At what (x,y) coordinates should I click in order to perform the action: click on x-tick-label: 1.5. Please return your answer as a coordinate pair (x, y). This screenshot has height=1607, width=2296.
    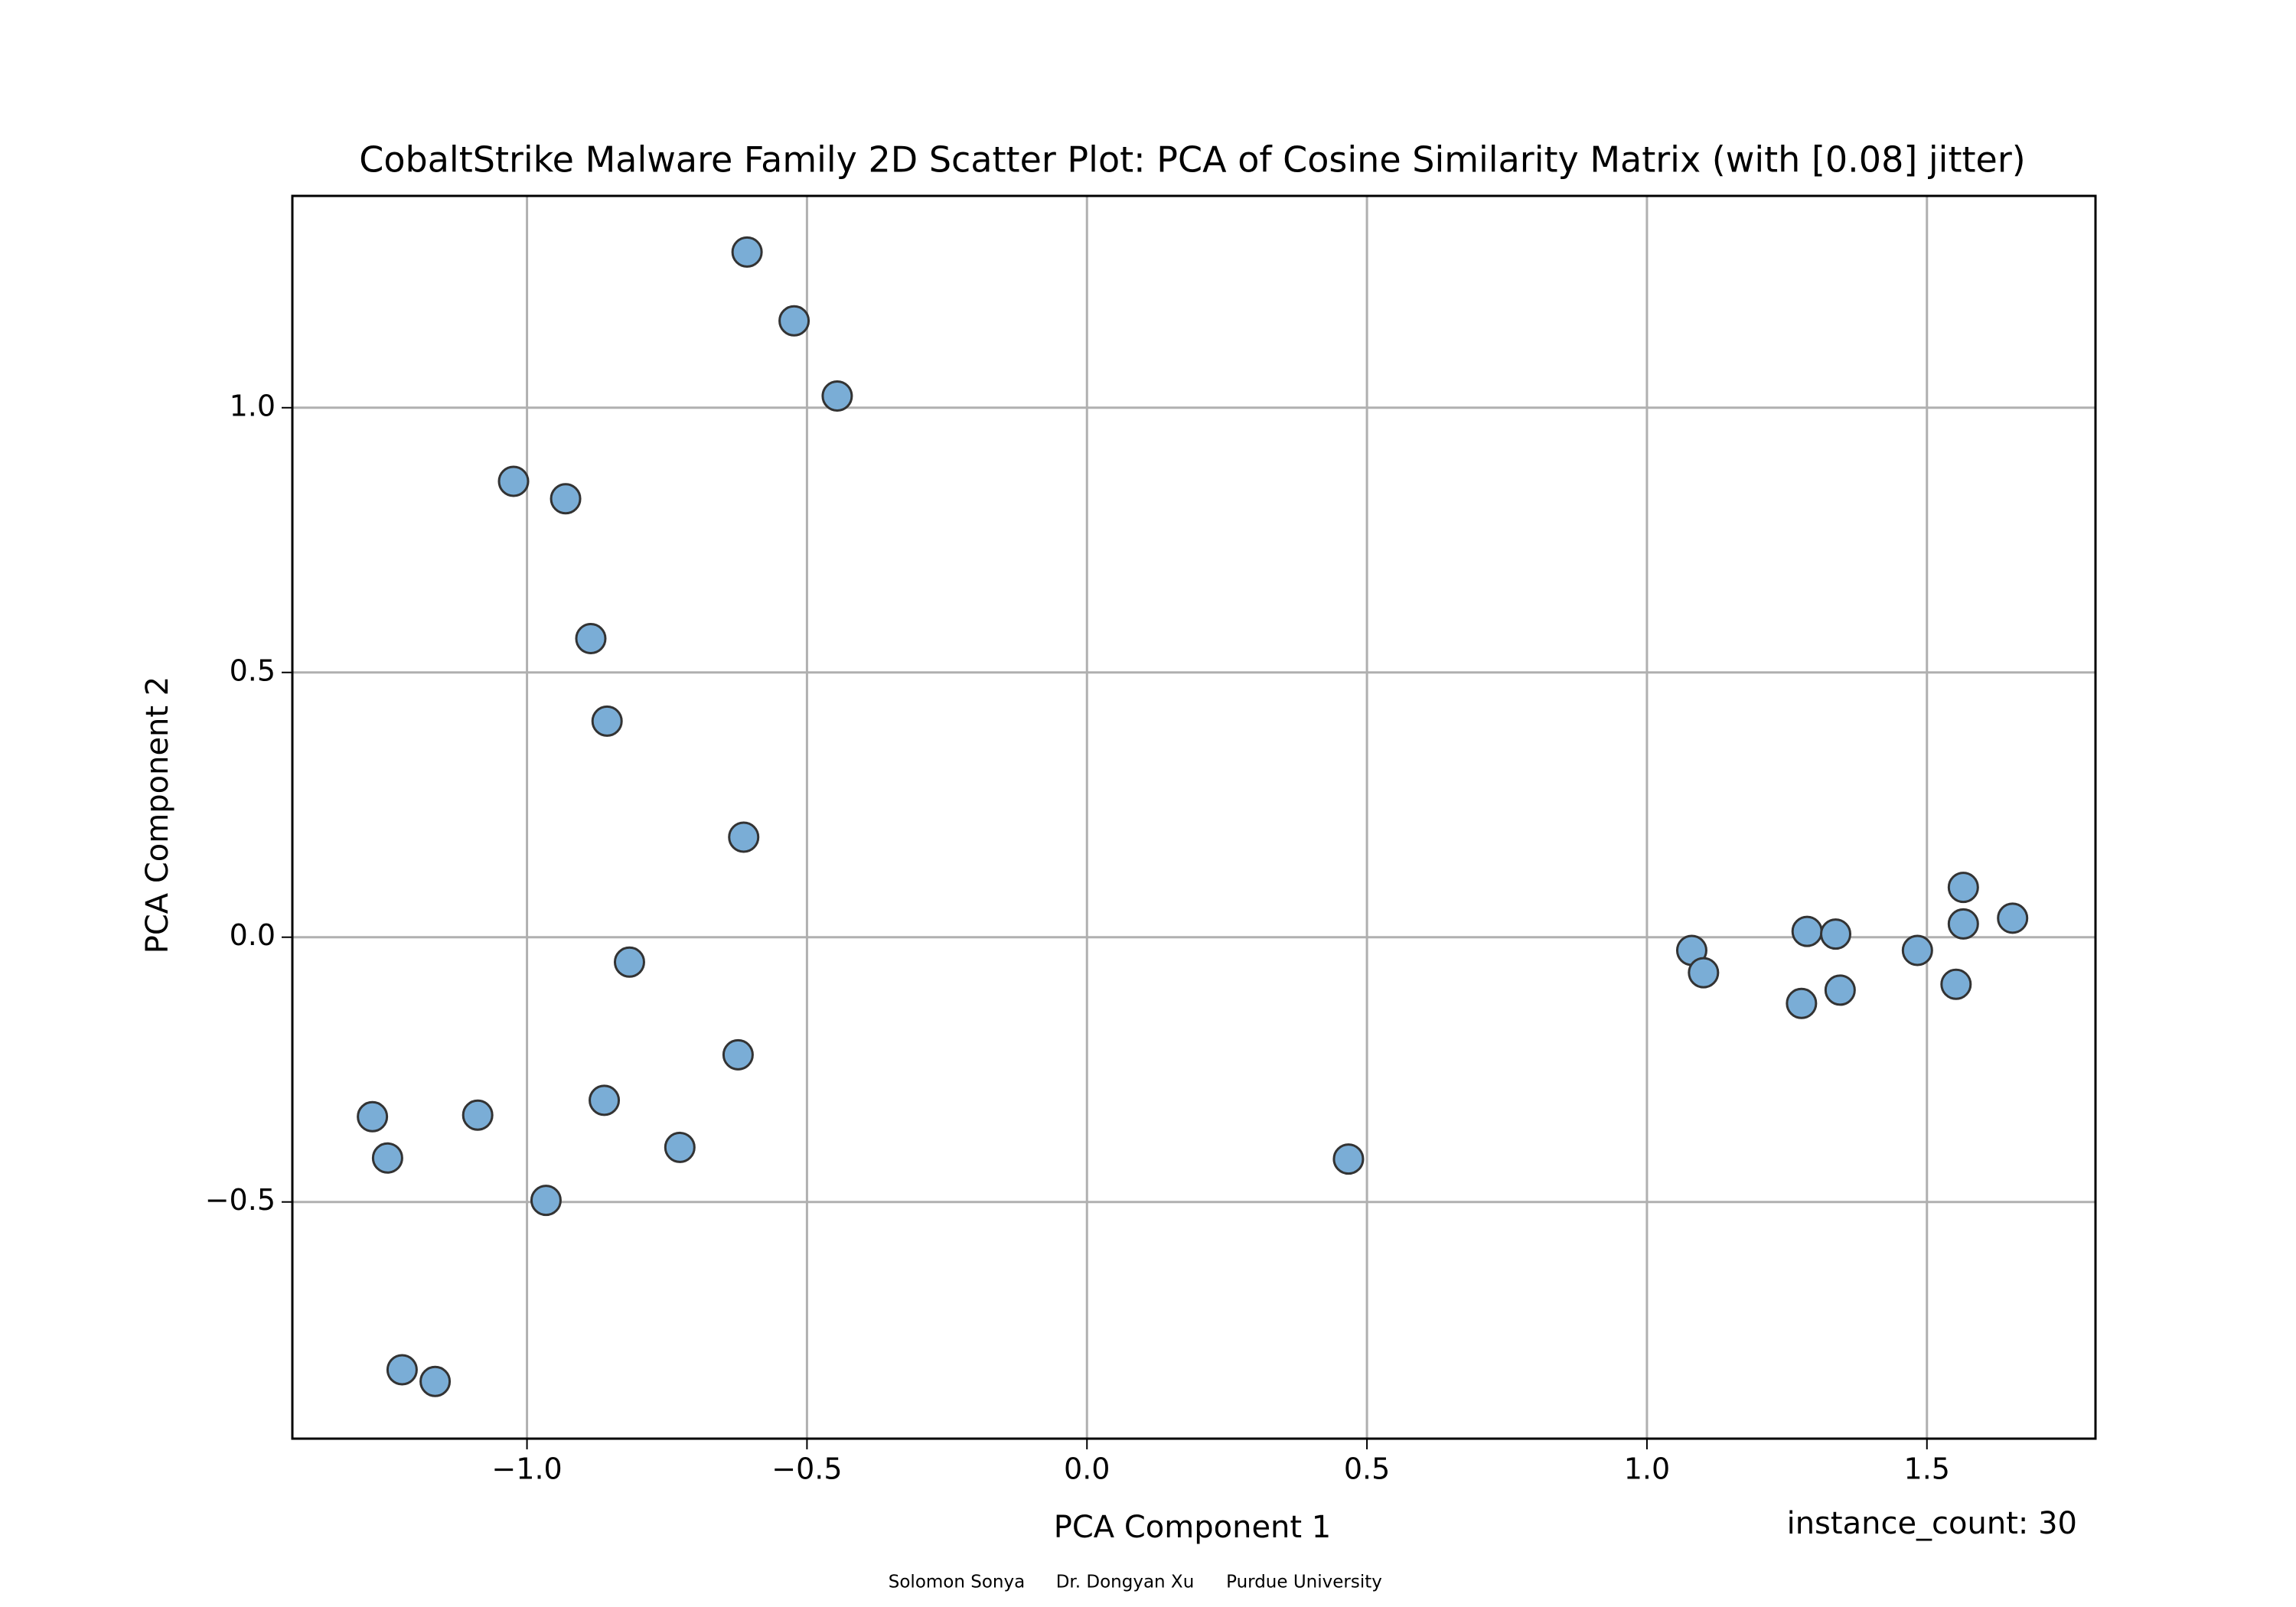
    Looking at the image, I should click on (1927, 1469).